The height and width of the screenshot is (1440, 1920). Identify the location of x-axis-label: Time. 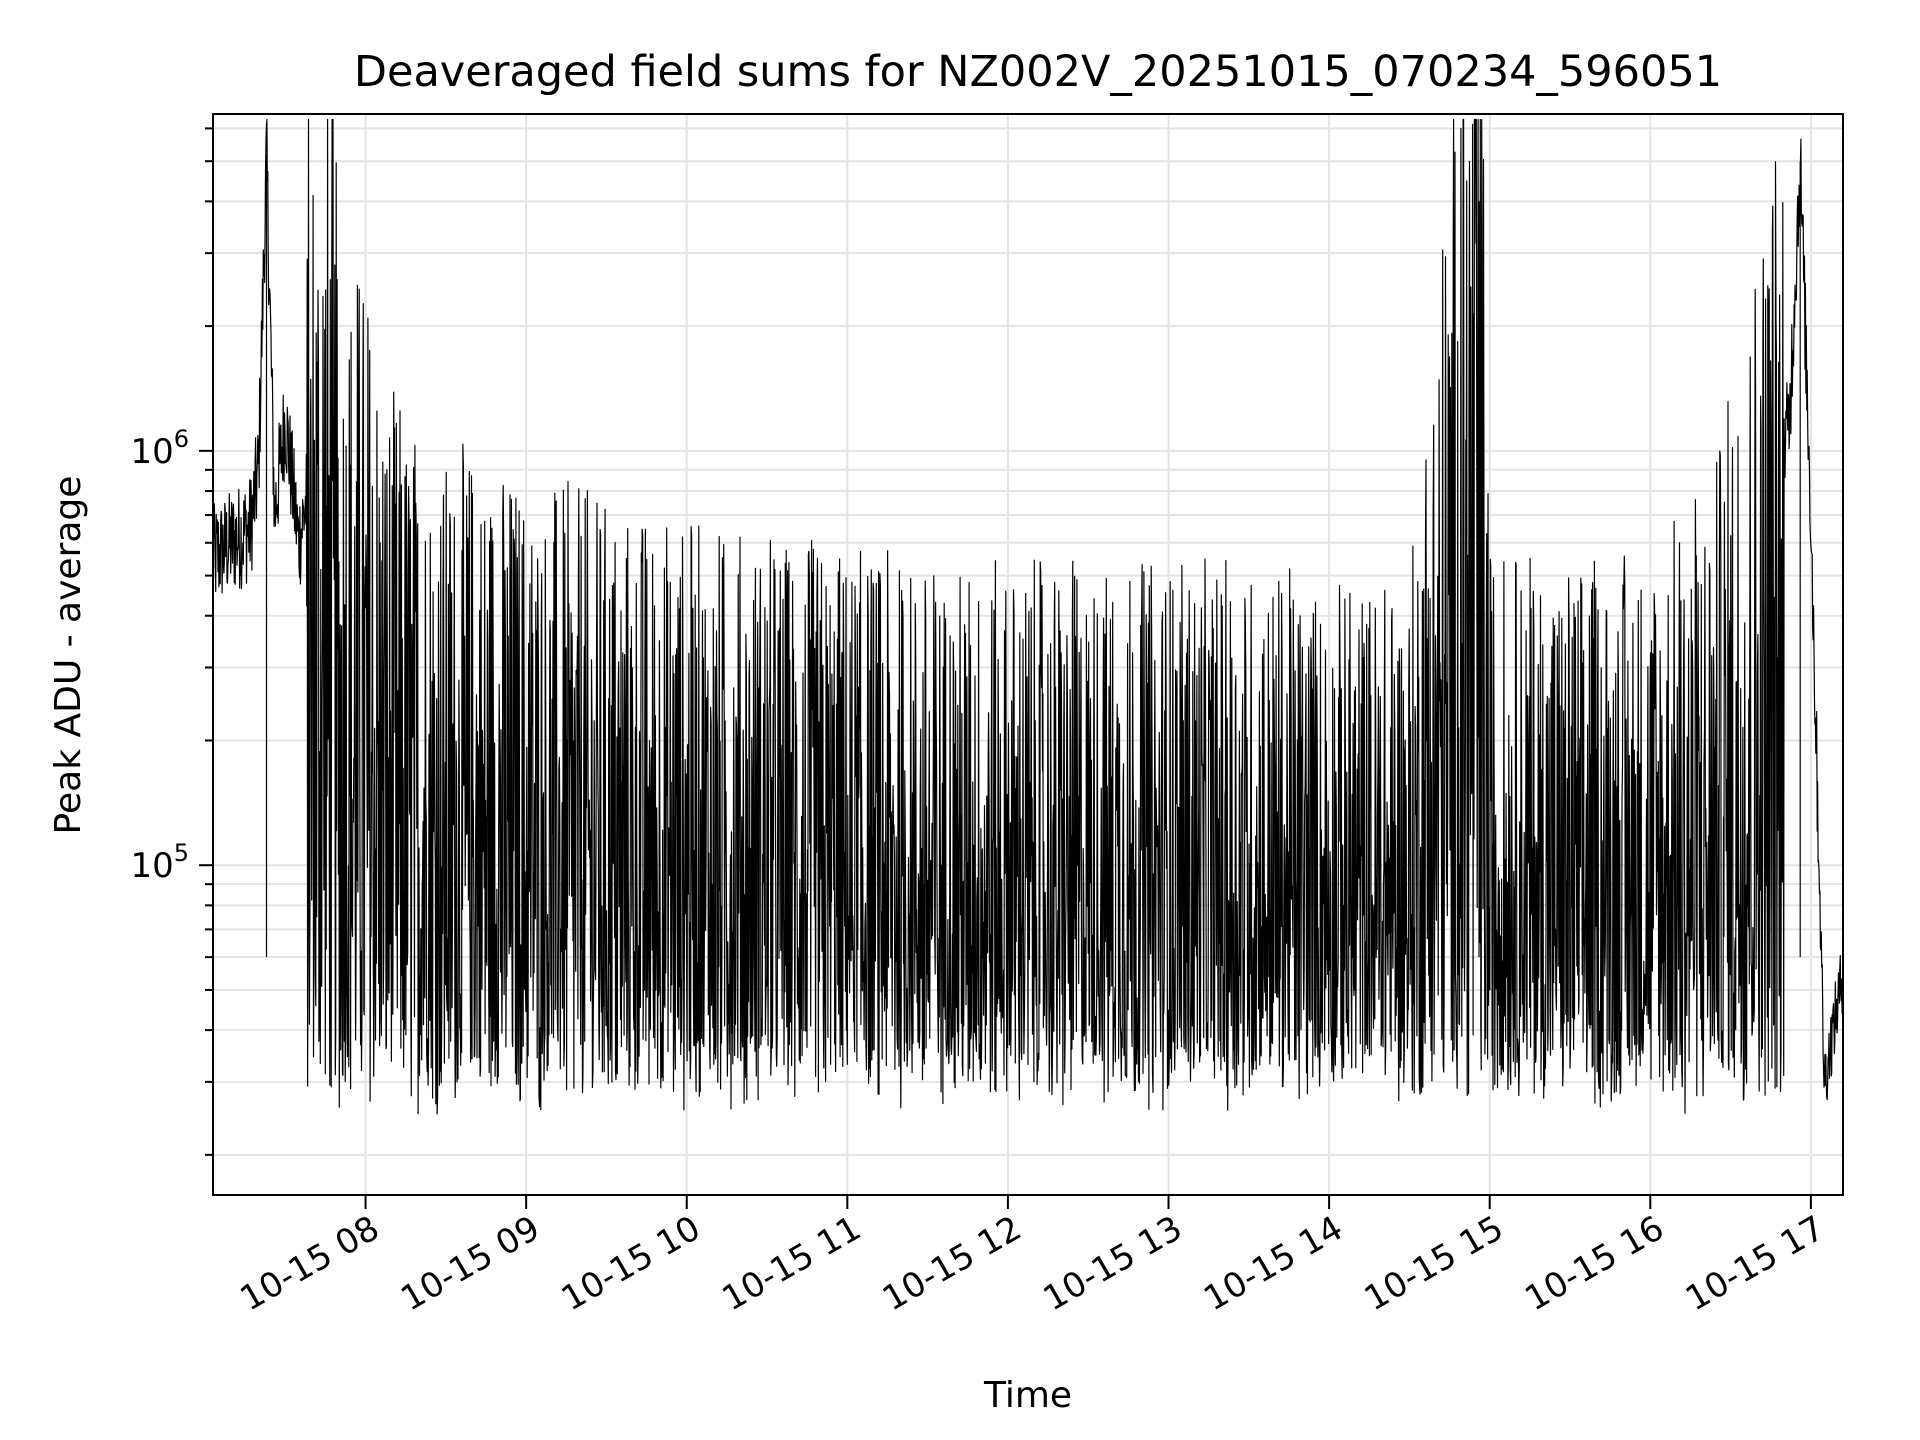
(1027, 1395).